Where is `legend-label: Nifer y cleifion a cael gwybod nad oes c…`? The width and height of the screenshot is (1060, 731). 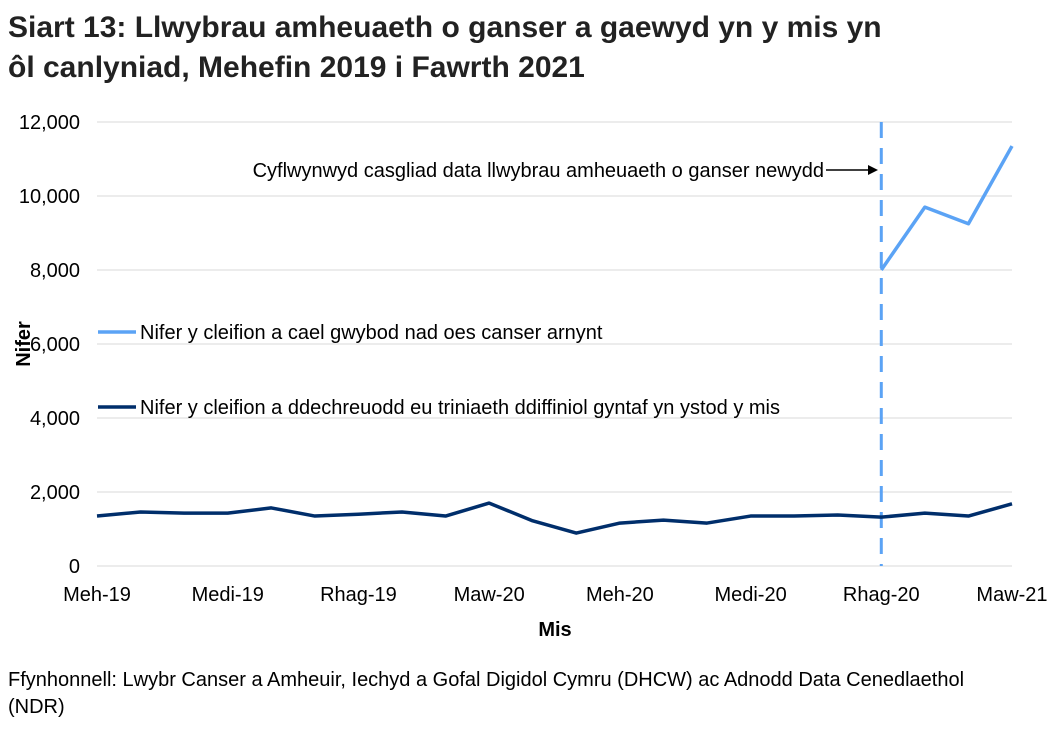 legend-label: Nifer y cleifion a cael gwybod nad oes c… is located at coordinates (371, 333).